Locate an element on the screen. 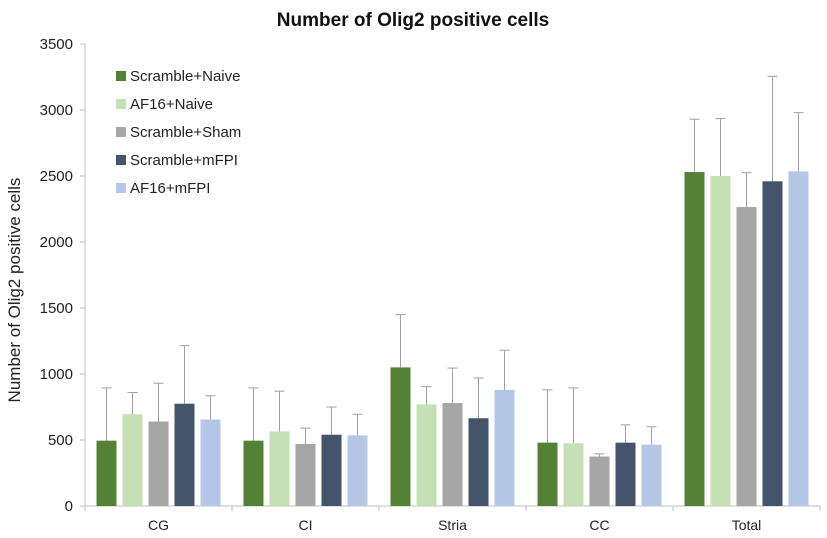 This screenshot has height=538, width=827. legend-label: AF16+Naive is located at coordinates (171, 104).